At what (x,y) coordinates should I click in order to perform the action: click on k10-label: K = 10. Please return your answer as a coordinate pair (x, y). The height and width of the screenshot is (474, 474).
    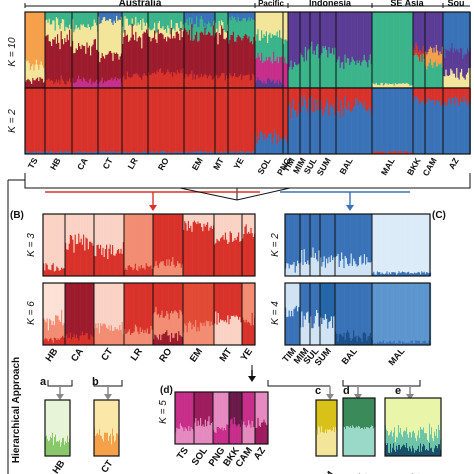
    Looking at the image, I should click on (12, 52).